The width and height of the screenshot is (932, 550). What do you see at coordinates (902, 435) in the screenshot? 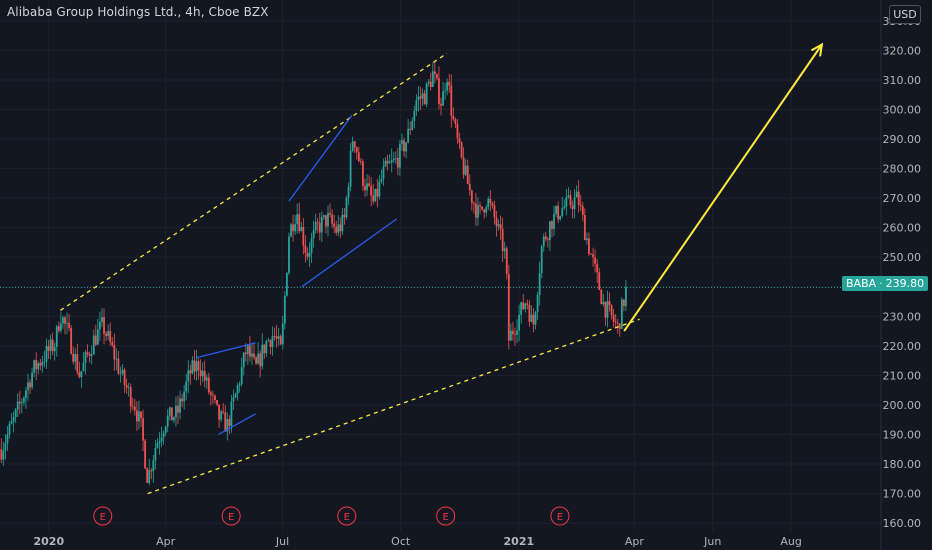
I see `price-tick-label: 190.00` at bounding box center [902, 435].